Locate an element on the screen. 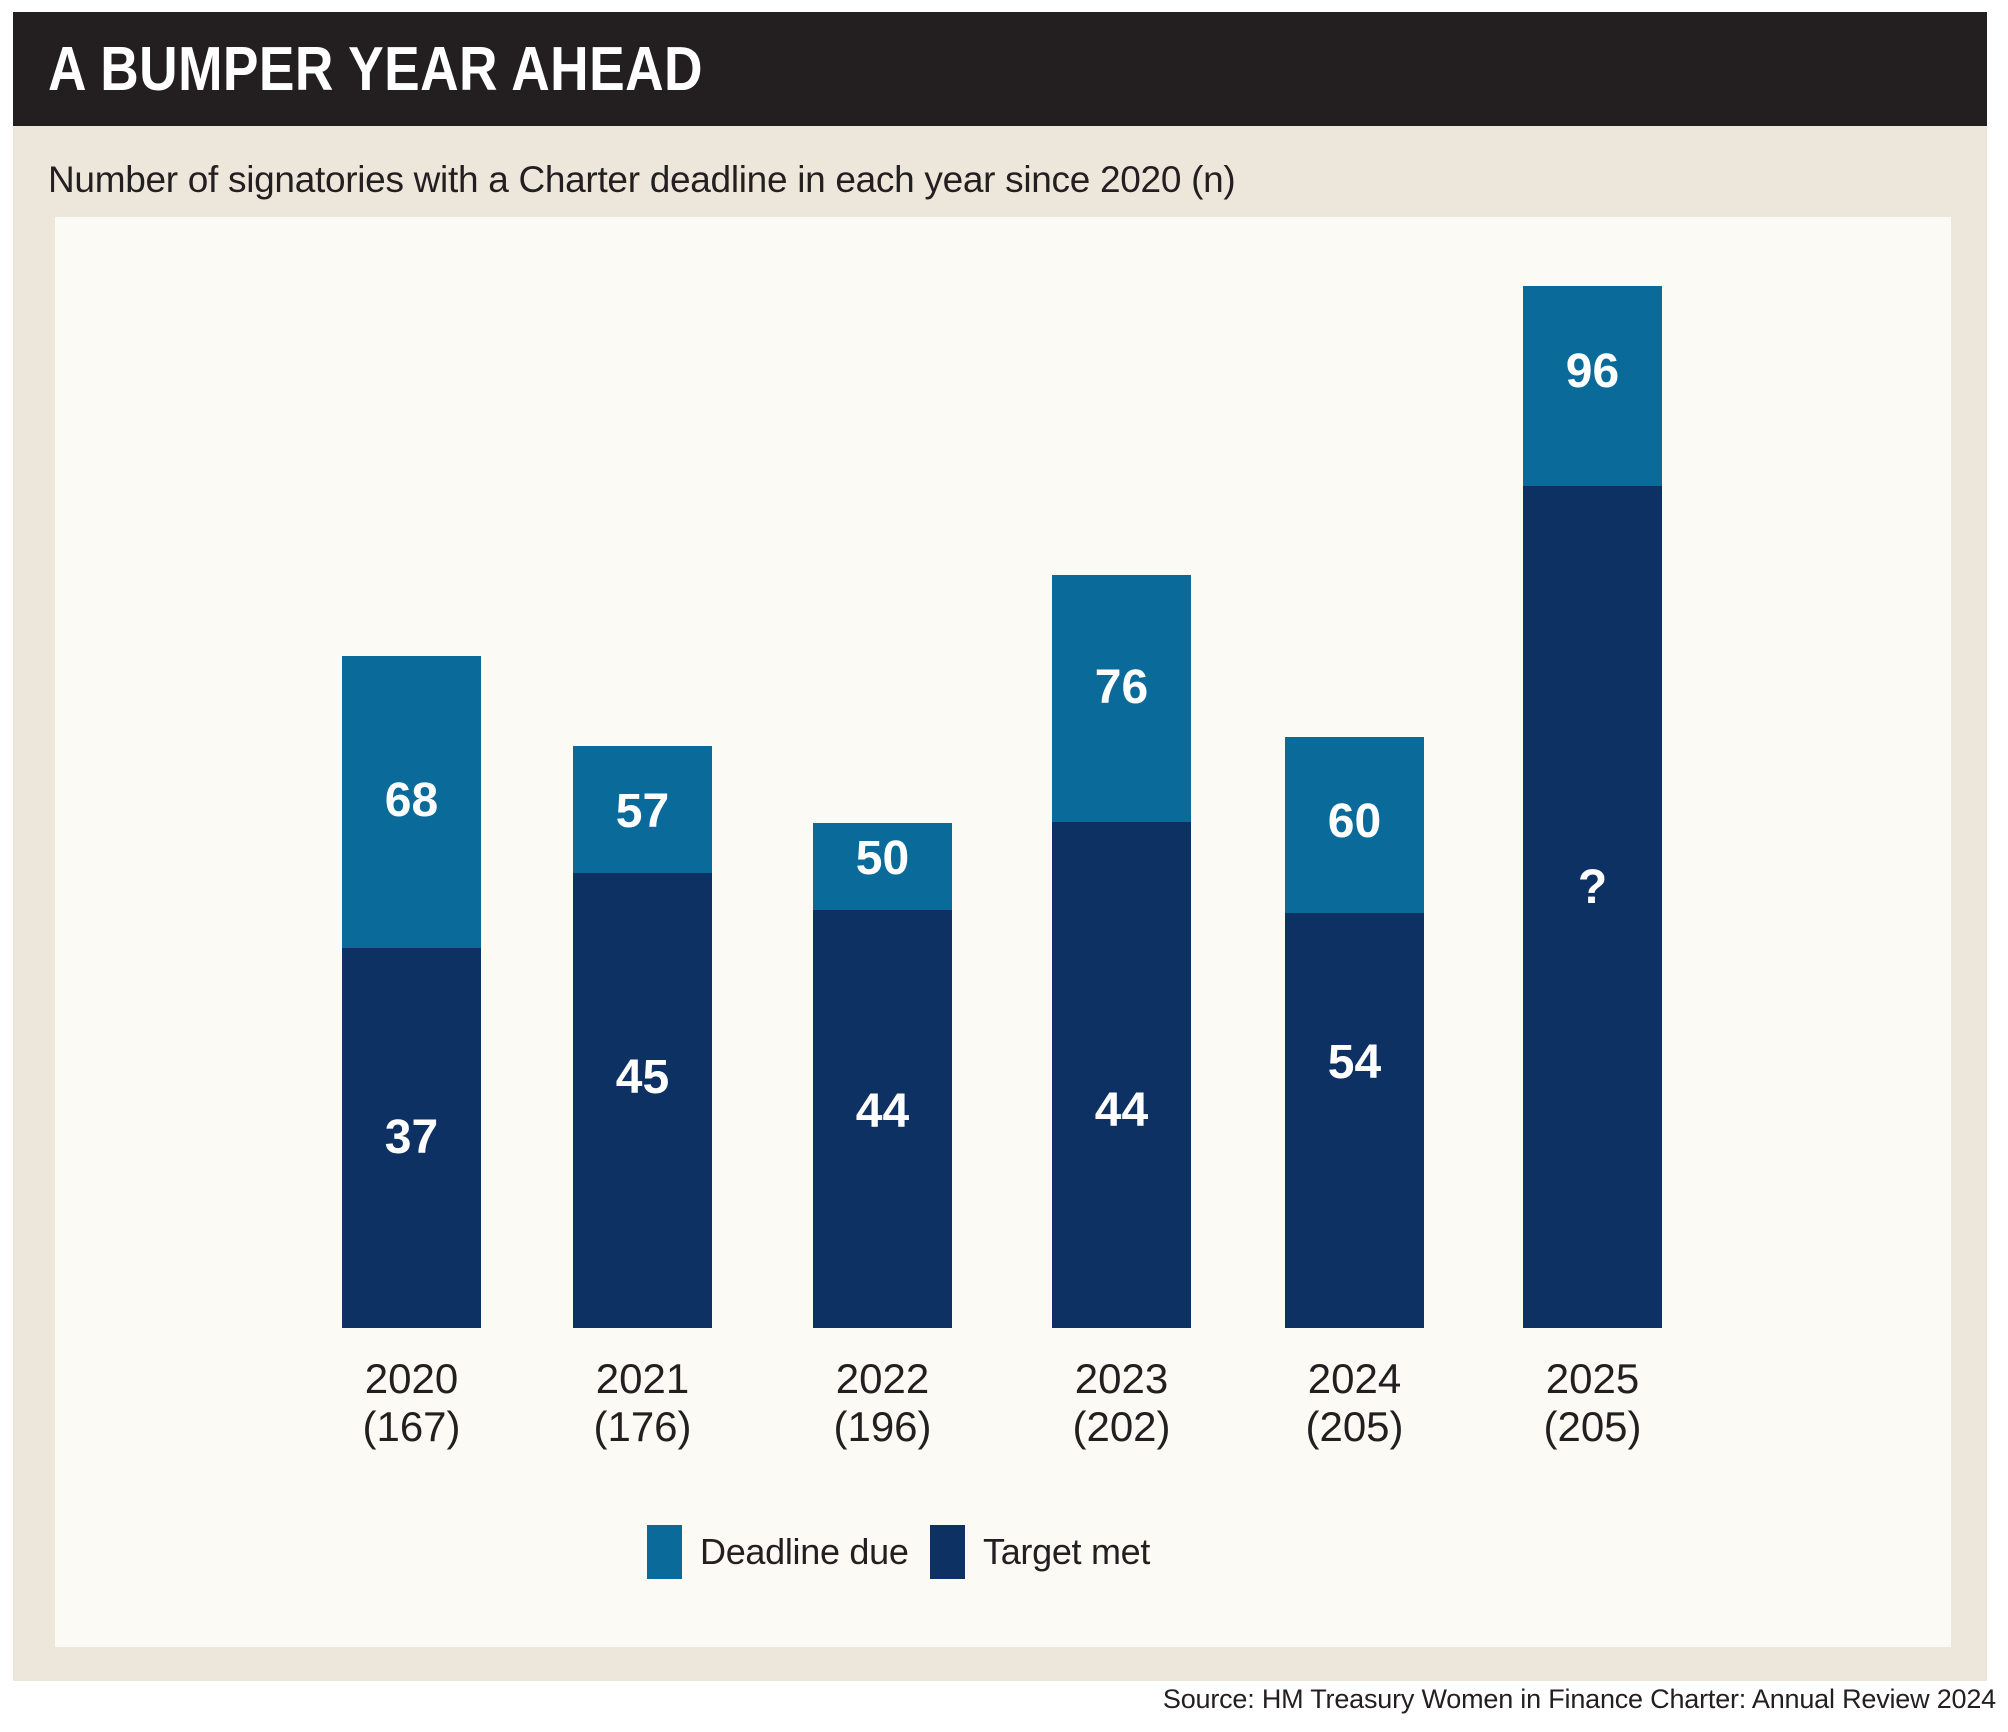  x-axis-label-2025: 2025 (205) is located at coordinates (1593, 1403).